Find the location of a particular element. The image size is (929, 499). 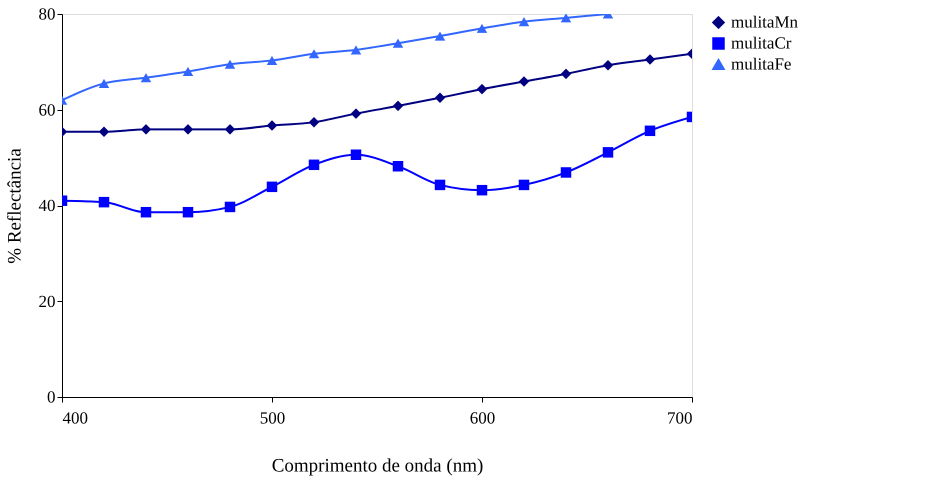

x-axis-title: Comprimento de onda (nm) is located at coordinates (378, 466).